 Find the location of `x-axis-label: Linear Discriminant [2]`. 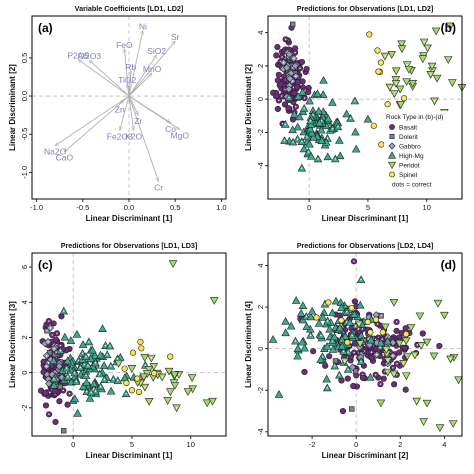

x-axis-label: Linear Discriminant [2] is located at coordinates (365, 455).